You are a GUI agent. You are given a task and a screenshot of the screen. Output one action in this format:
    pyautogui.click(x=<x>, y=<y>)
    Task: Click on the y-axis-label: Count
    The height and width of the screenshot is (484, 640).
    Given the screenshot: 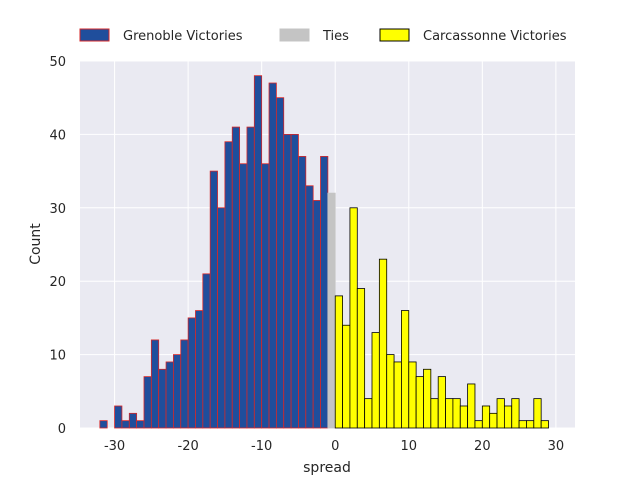 What is the action you would take?
    pyautogui.click(x=36, y=244)
    